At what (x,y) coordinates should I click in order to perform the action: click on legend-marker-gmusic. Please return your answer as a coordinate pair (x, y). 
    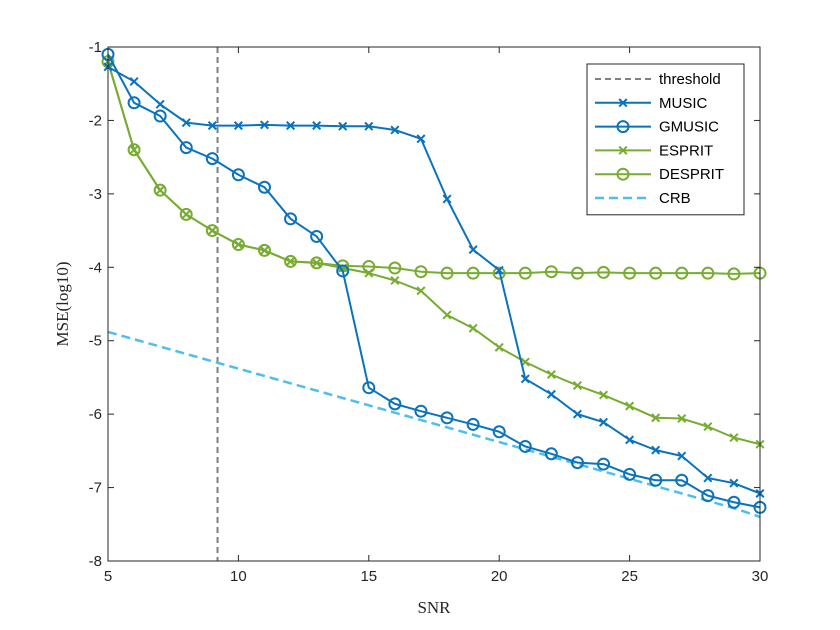
    Looking at the image, I should click on (623, 127).